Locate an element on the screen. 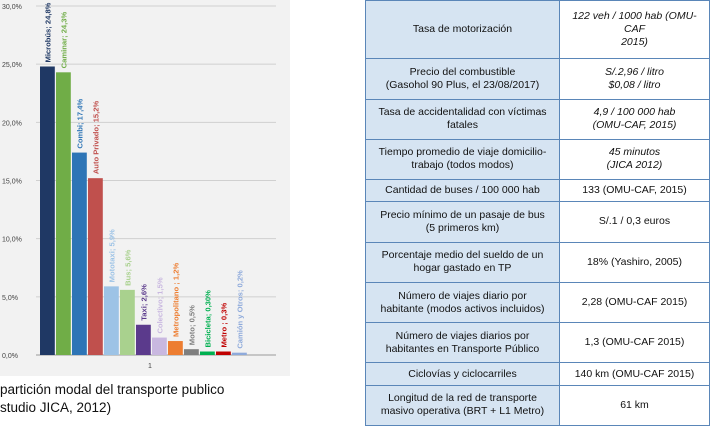 The height and width of the screenshot is (430, 710). indicator-value: 122 veh / 1000 hab (OMU-CAF 2015) is located at coordinates (634, 30).